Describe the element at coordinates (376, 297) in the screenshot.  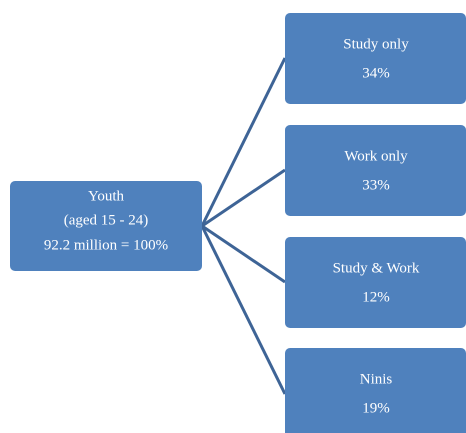
I see `node-share: 12%` at that location.